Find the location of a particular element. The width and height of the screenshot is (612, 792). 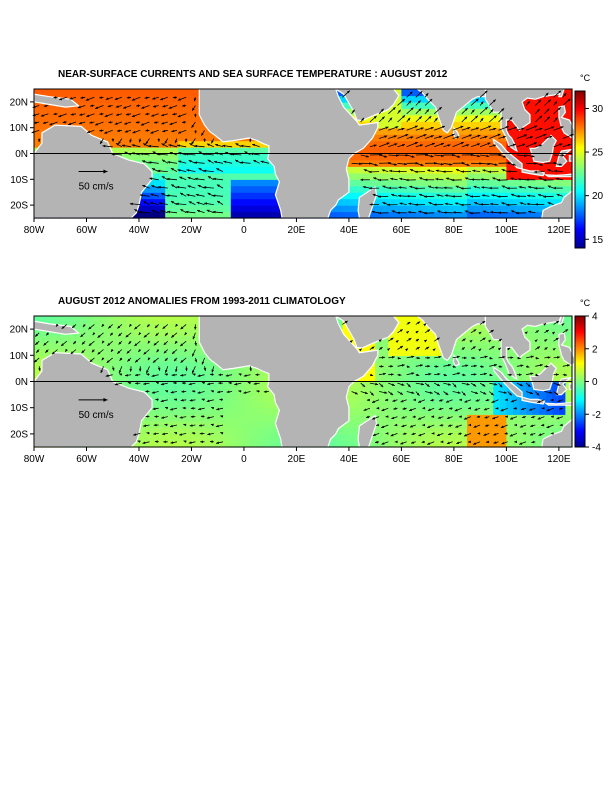

y-tick-label: 10S is located at coordinates (19, 180).